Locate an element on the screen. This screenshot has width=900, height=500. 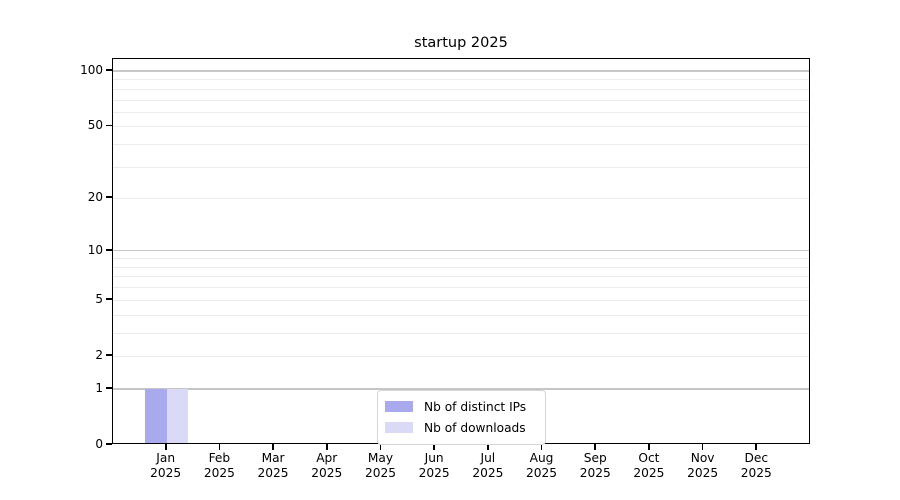
x-tick-label: May 2025 is located at coordinates (380, 465).